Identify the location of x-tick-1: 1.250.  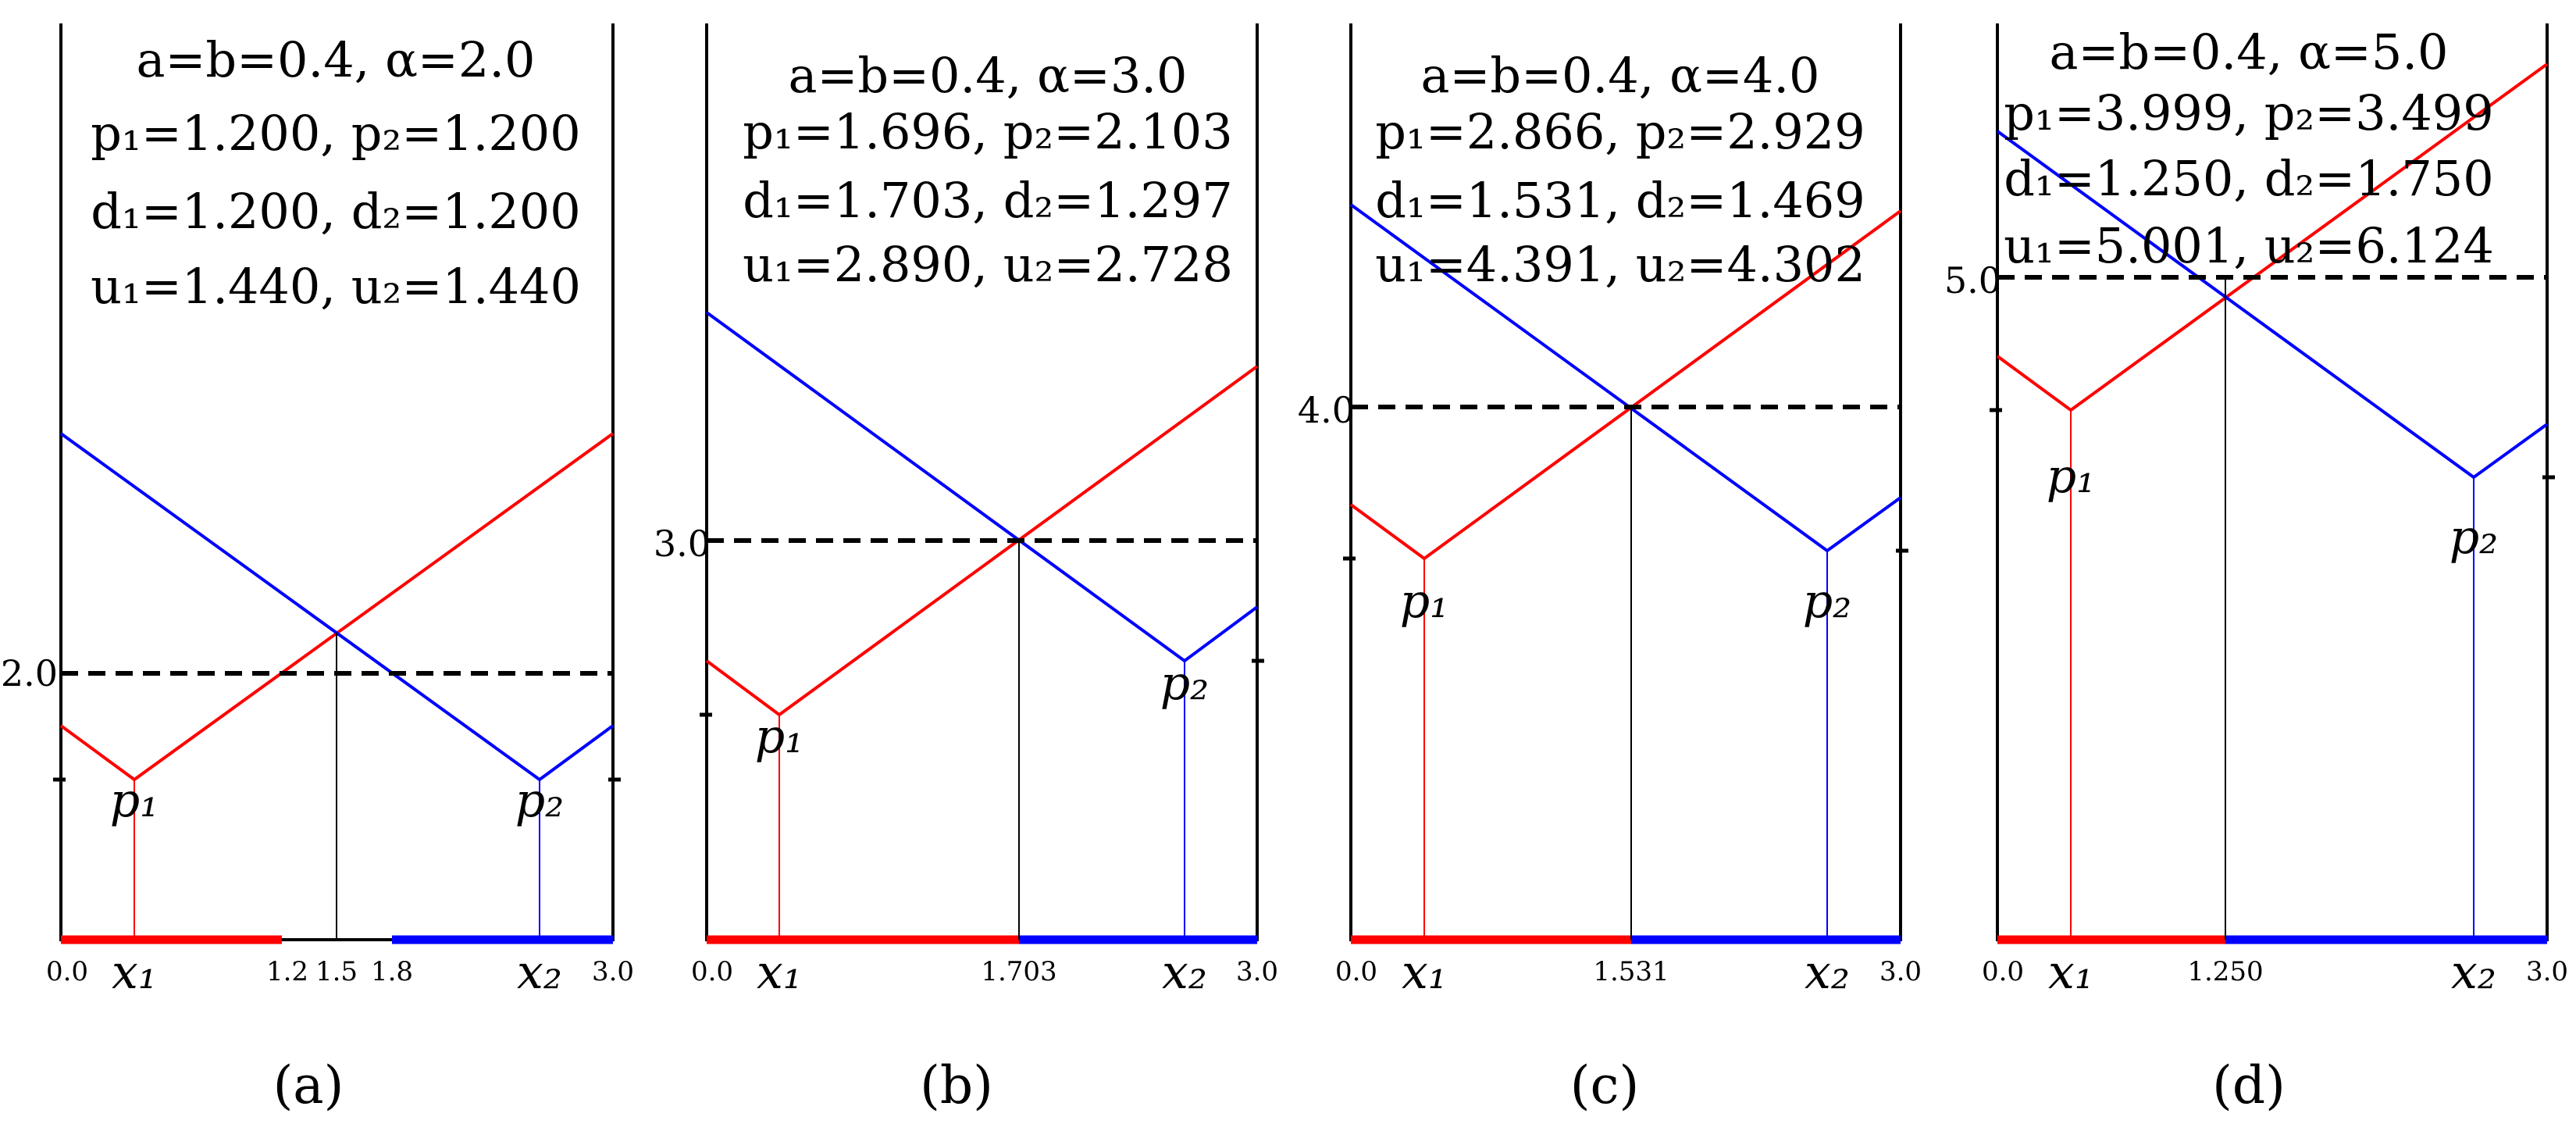
(2225, 971).